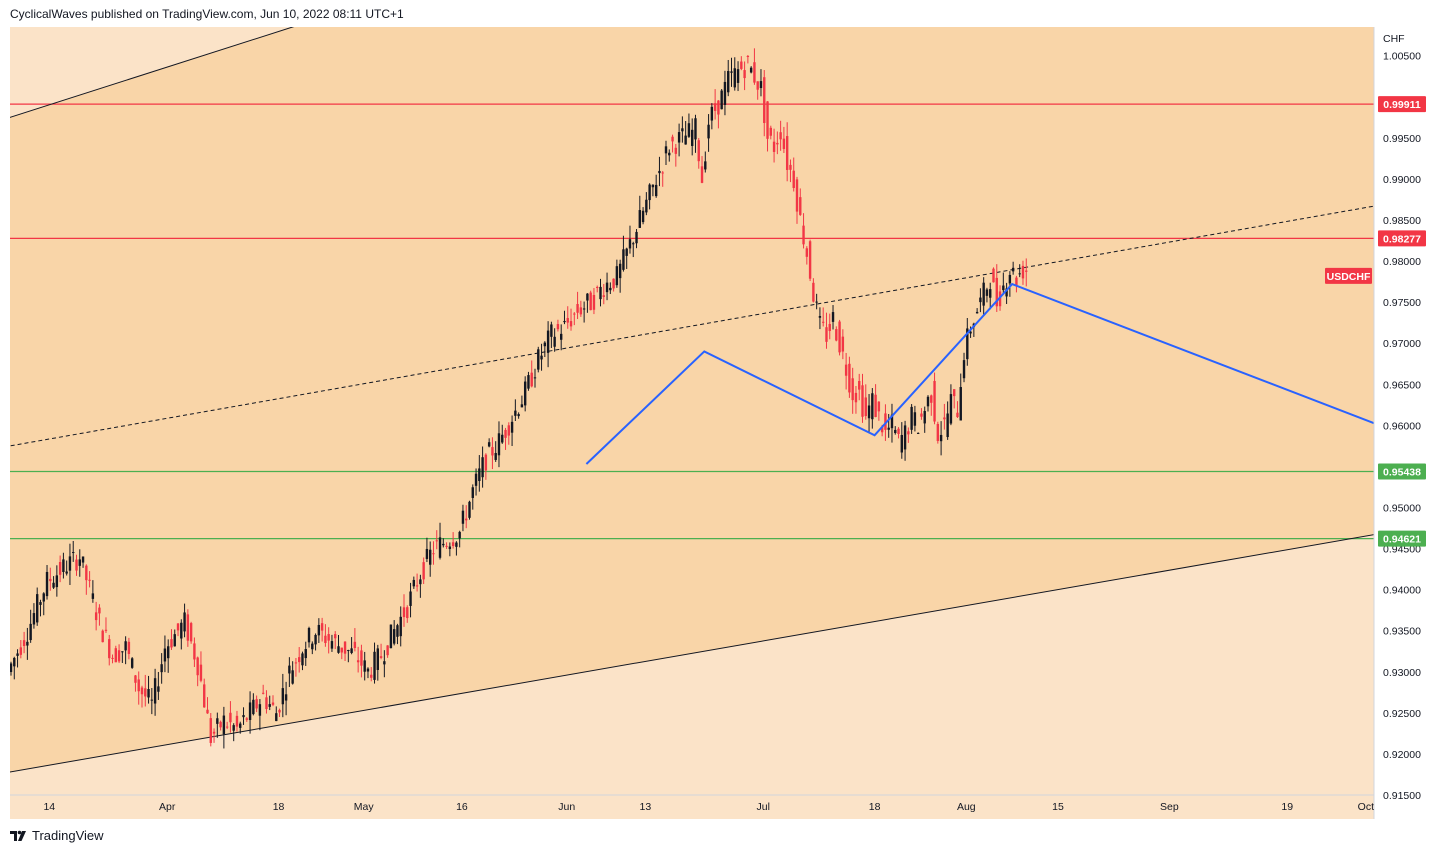 The width and height of the screenshot is (1440, 856). Describe the element at coordinates (998, 373) in the screenshot. I see `projection-path` at that location.